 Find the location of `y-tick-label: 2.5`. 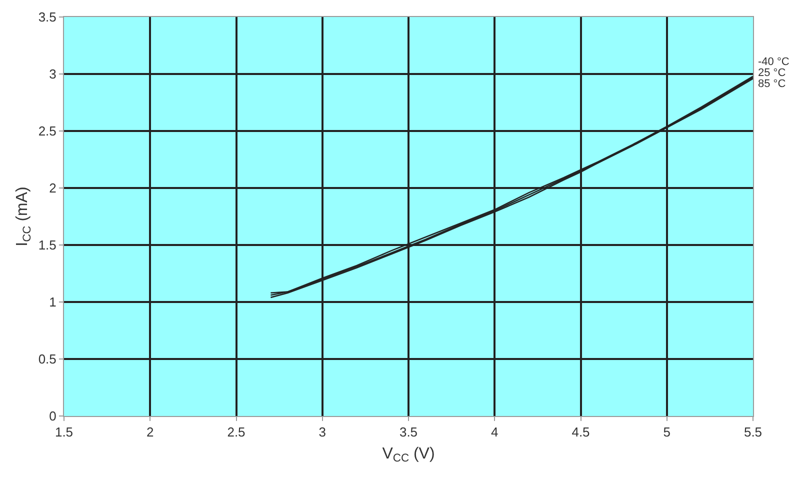

y-tick-label: 2.5 is located at coordinates (47, 131).